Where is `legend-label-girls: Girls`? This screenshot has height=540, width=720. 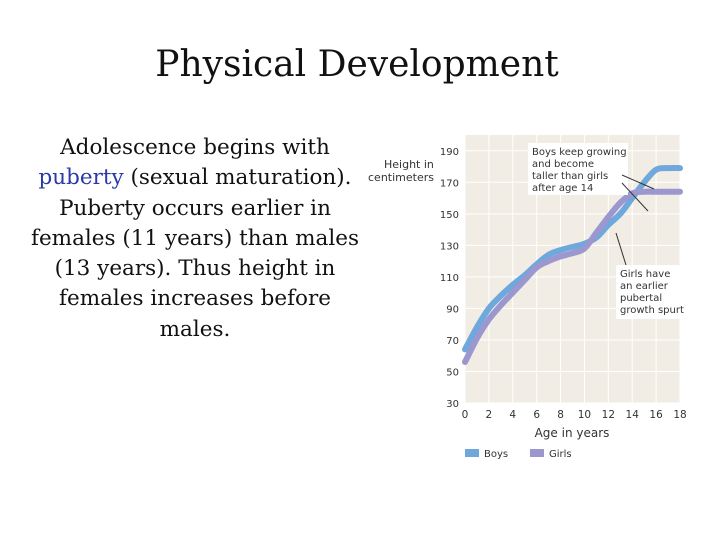 legend-label-girls: Girls is located at coordinates (560, 454).